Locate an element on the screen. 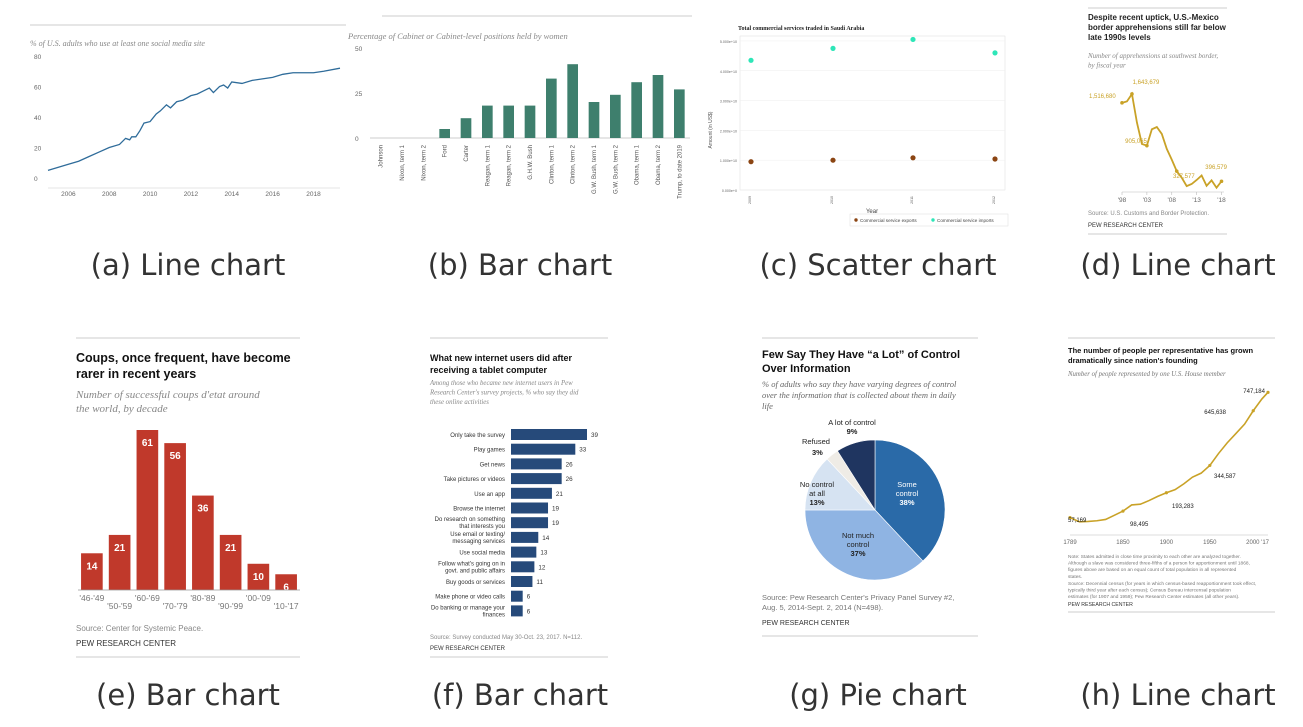  chart-g-label: No control is located at coordinates (817, 484).